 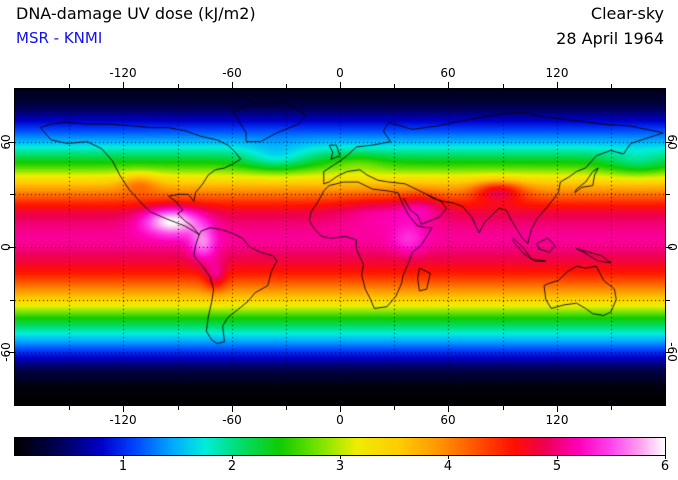 I want to click on header-right: Clear-sky 28 April 1964, so click(x=610, y=26).